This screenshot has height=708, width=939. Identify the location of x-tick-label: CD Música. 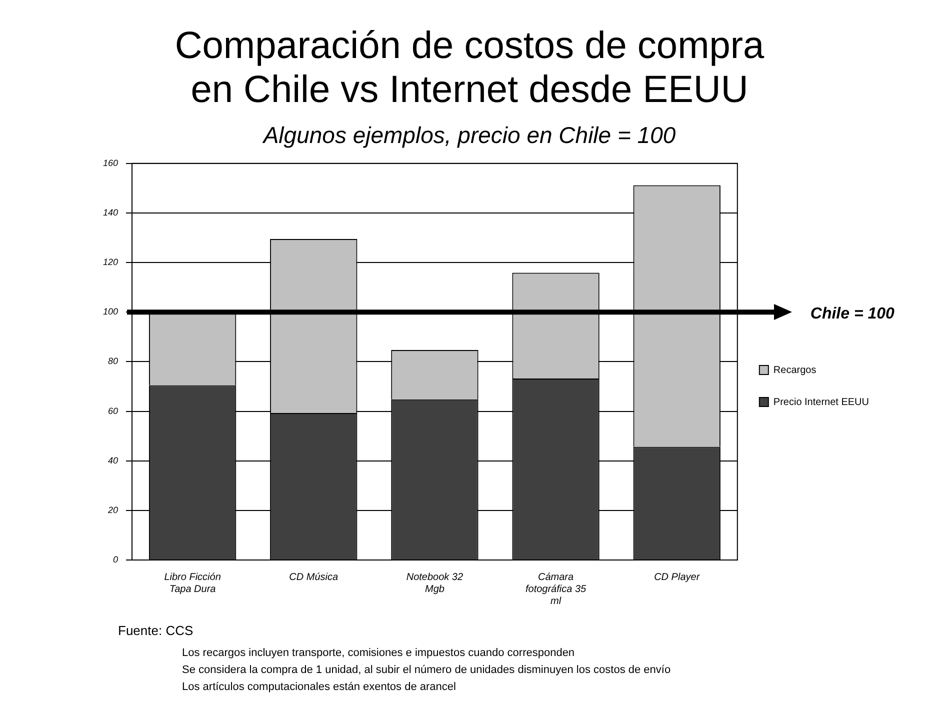
(314, 577).